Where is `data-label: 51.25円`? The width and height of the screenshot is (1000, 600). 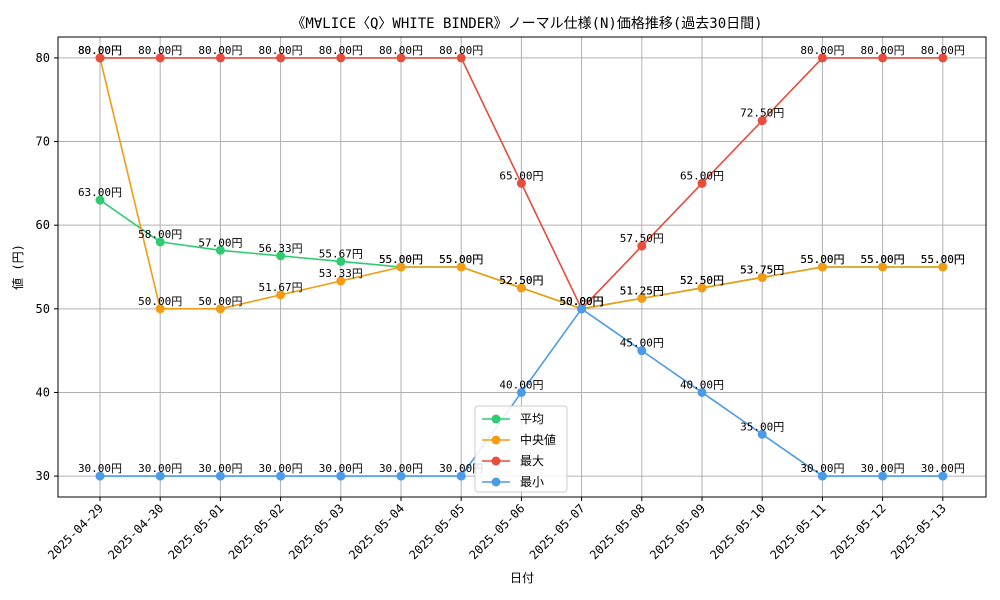
data-label: 51.25円 is located at coordinates (642, 290).